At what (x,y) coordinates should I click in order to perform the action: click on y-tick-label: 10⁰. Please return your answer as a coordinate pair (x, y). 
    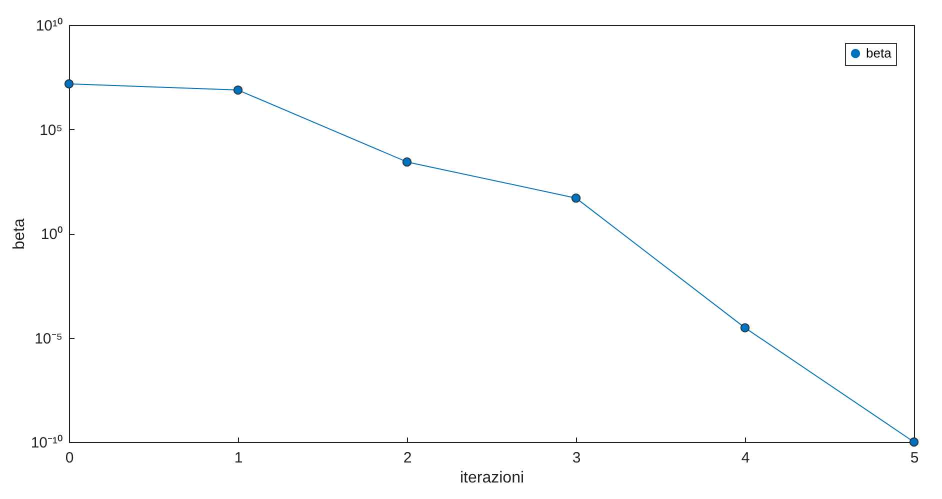
    Looking at the image, I should click on (51, 234).